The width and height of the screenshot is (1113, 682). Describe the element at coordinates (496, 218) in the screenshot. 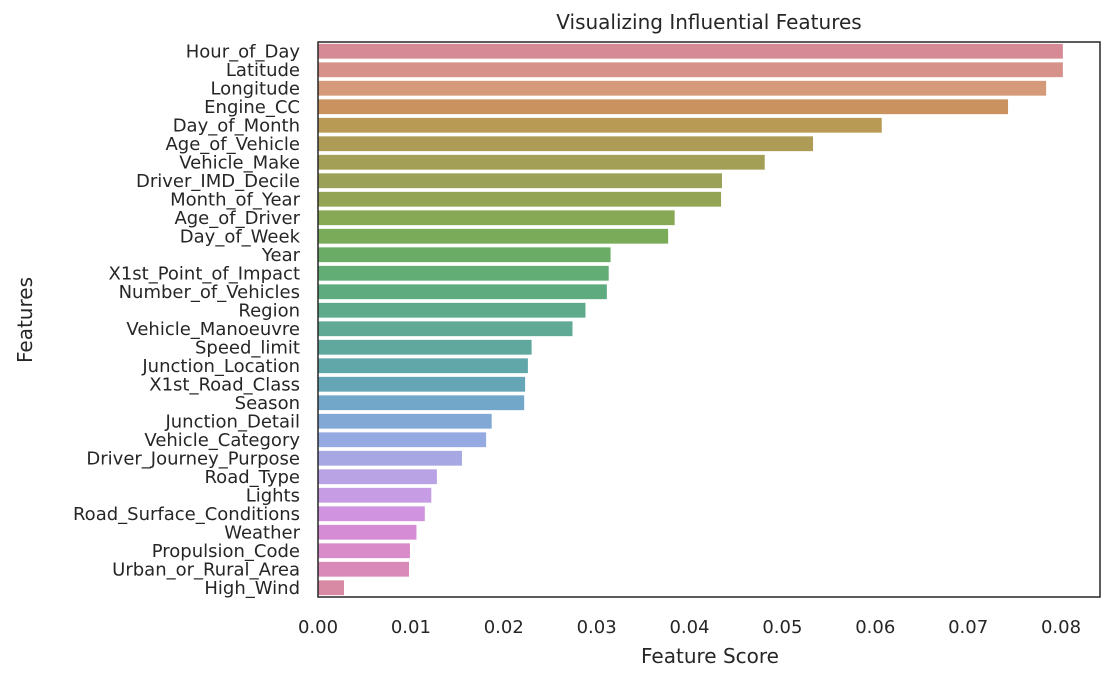

I see `bar-age-of-driver` at that location.